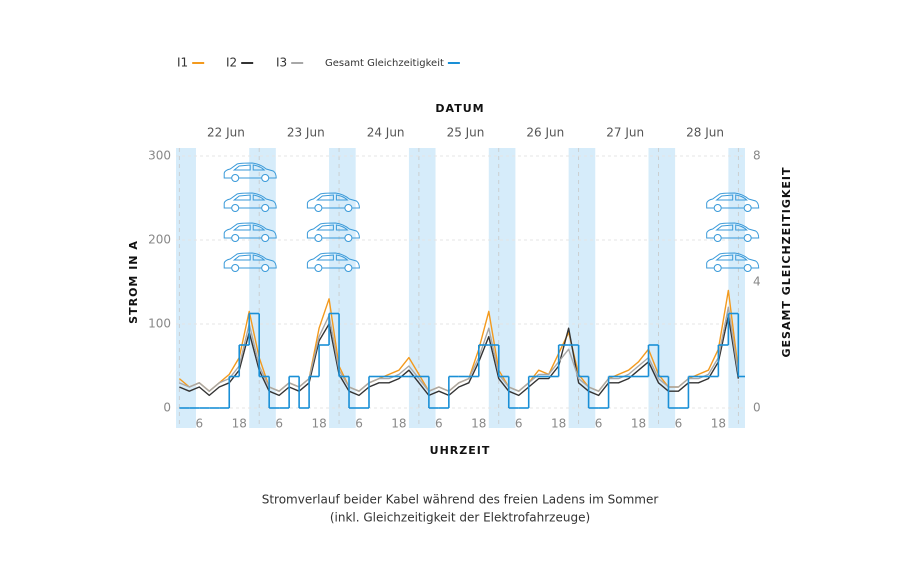 The image size is (921, 576). What do you see at coordinates (384, 63) in the screenshot?
I see `legend-label: Gesamt Gleichzeitigkeit` at bounding box center [384, 63].